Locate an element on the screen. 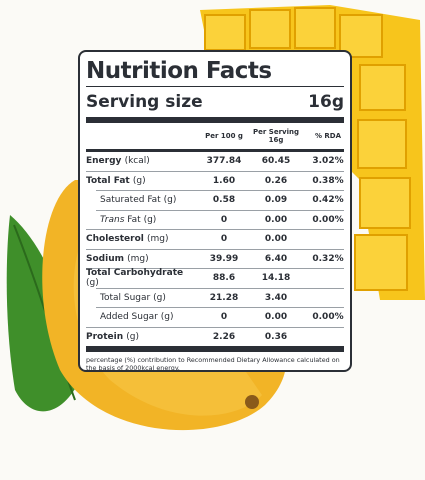 This screenshot has width=425, height=480. column-header: Per 100 g Per Serving 16g % RDA is located at coordinates (215, 136).